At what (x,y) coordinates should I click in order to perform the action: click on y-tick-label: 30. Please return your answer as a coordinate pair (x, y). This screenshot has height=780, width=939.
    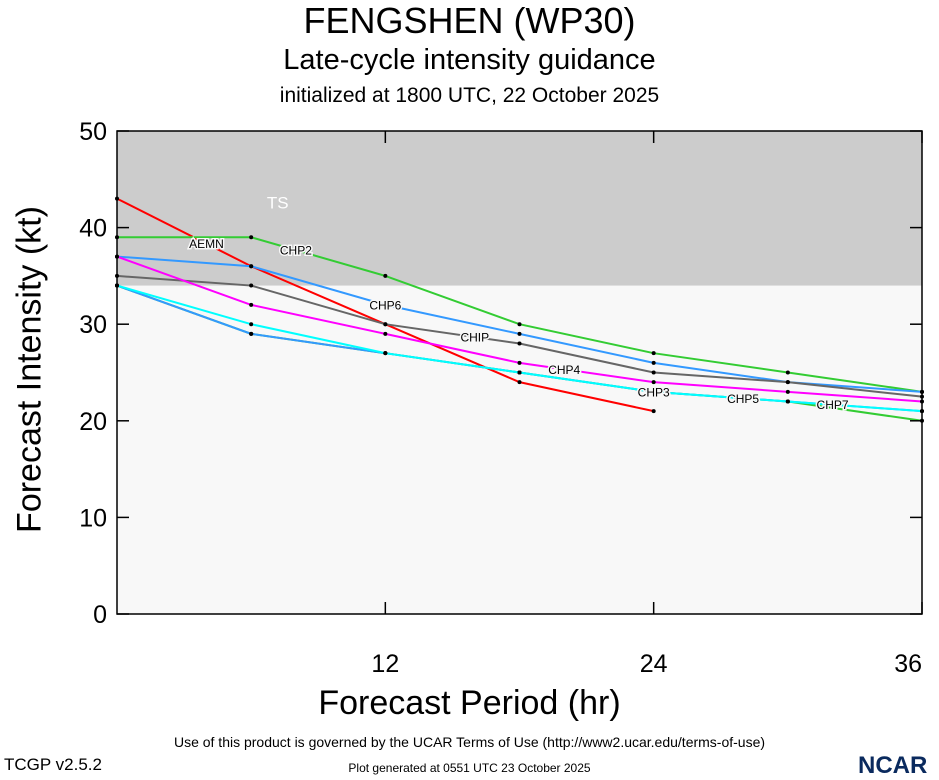
    Looking at the image, I should click on (93, 325).